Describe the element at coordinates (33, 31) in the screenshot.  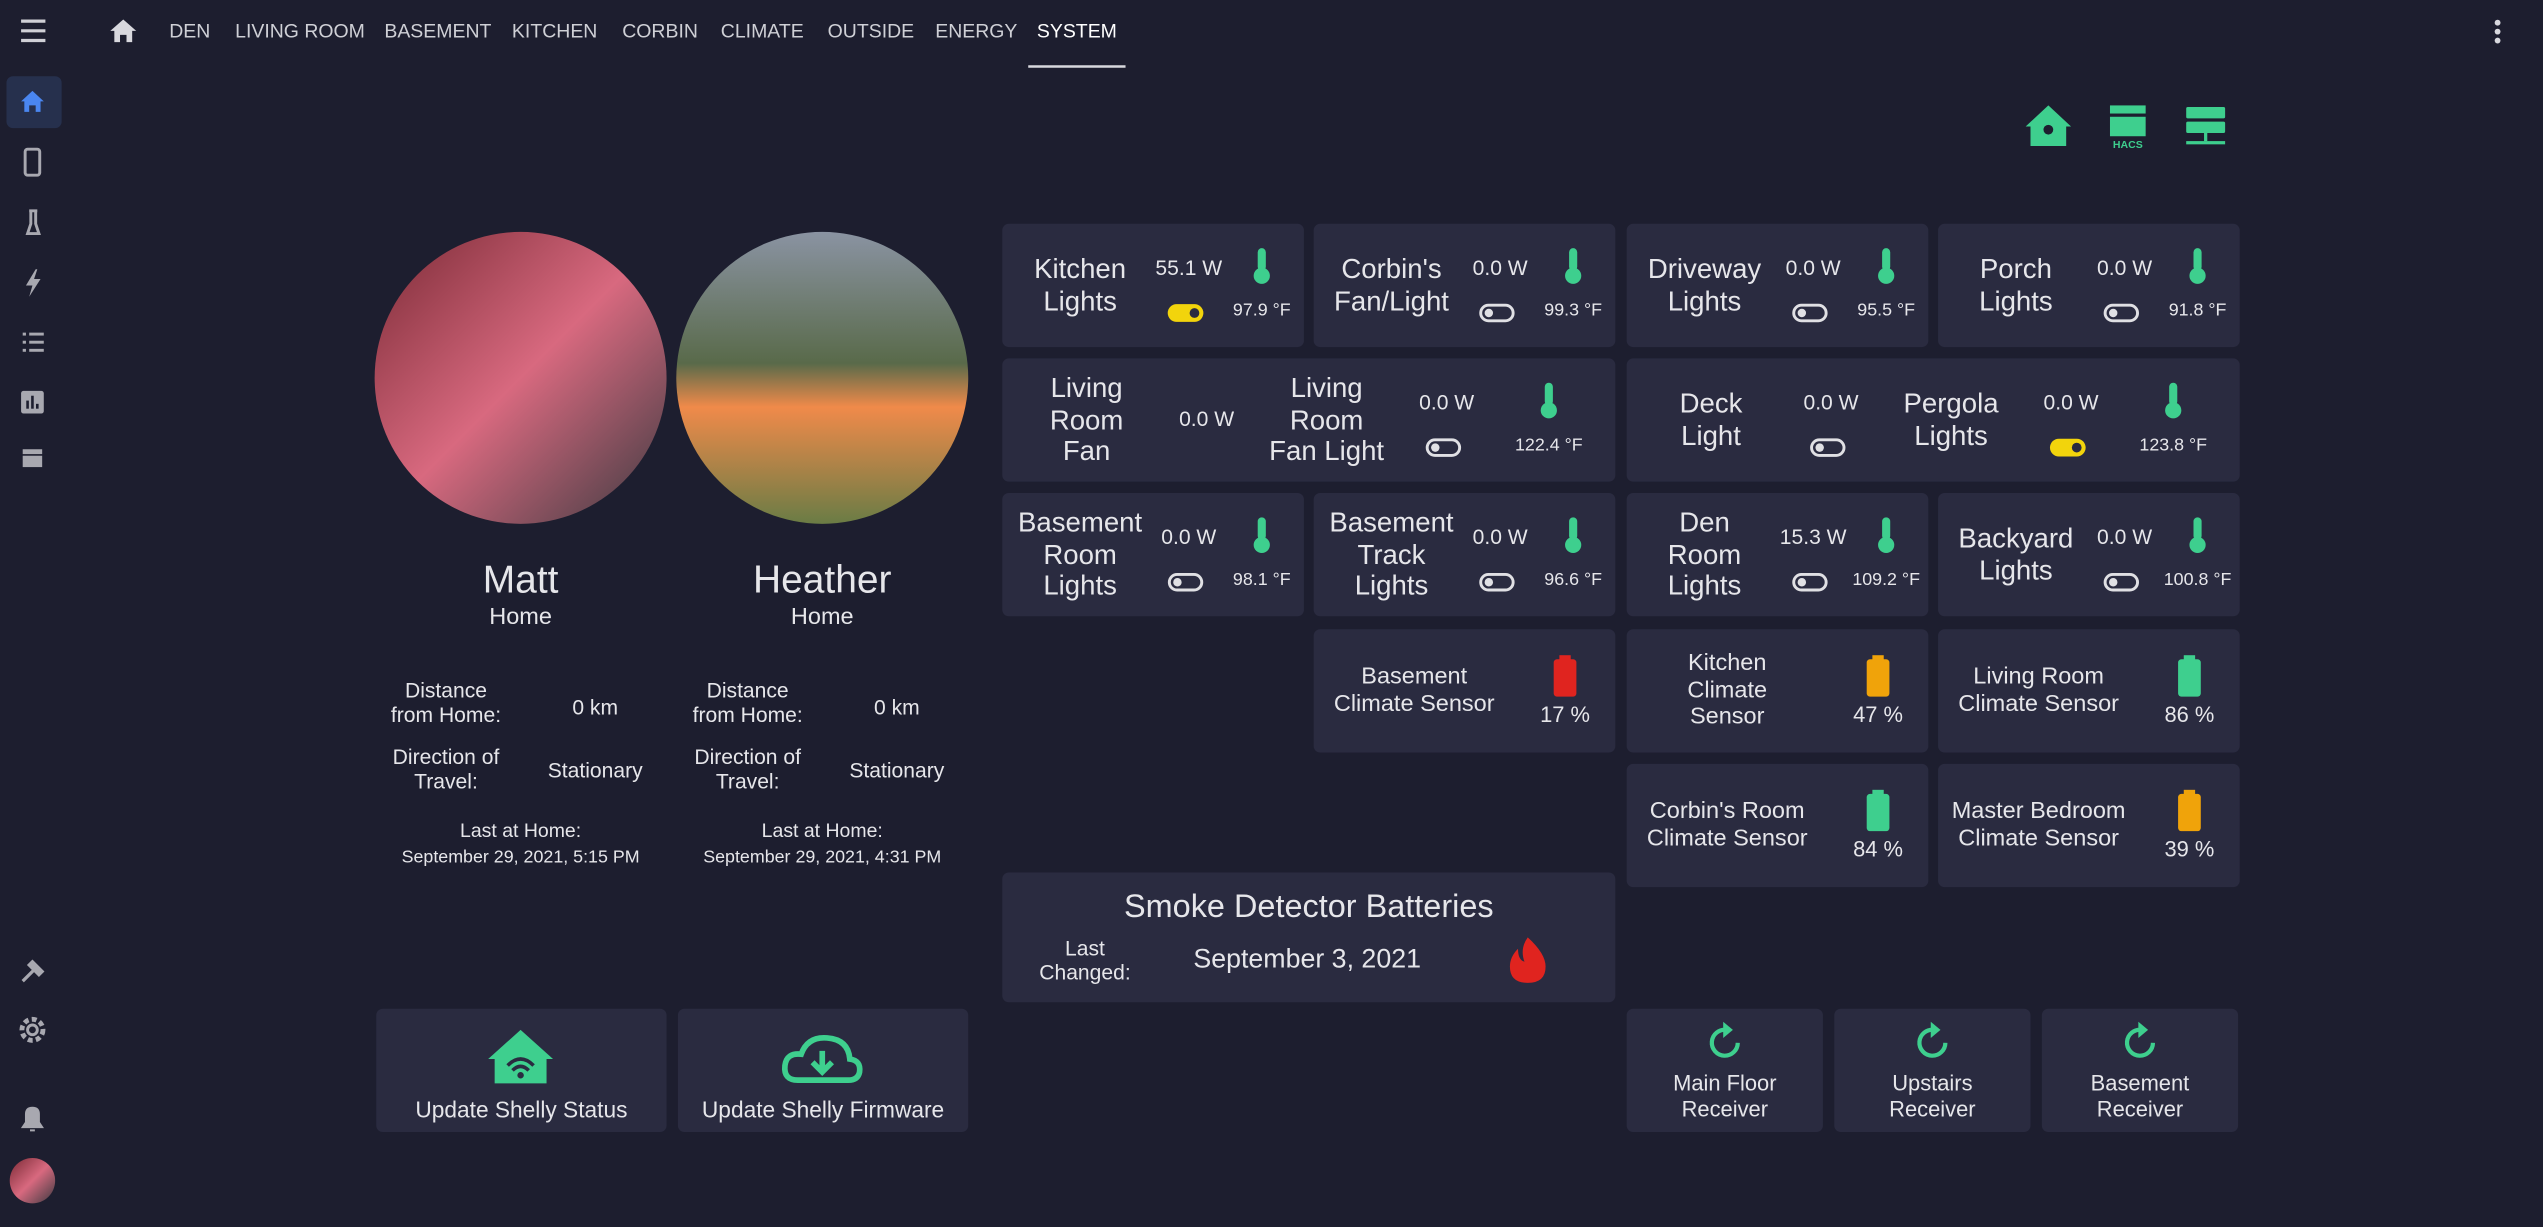
I see `menu-icon` at that location.